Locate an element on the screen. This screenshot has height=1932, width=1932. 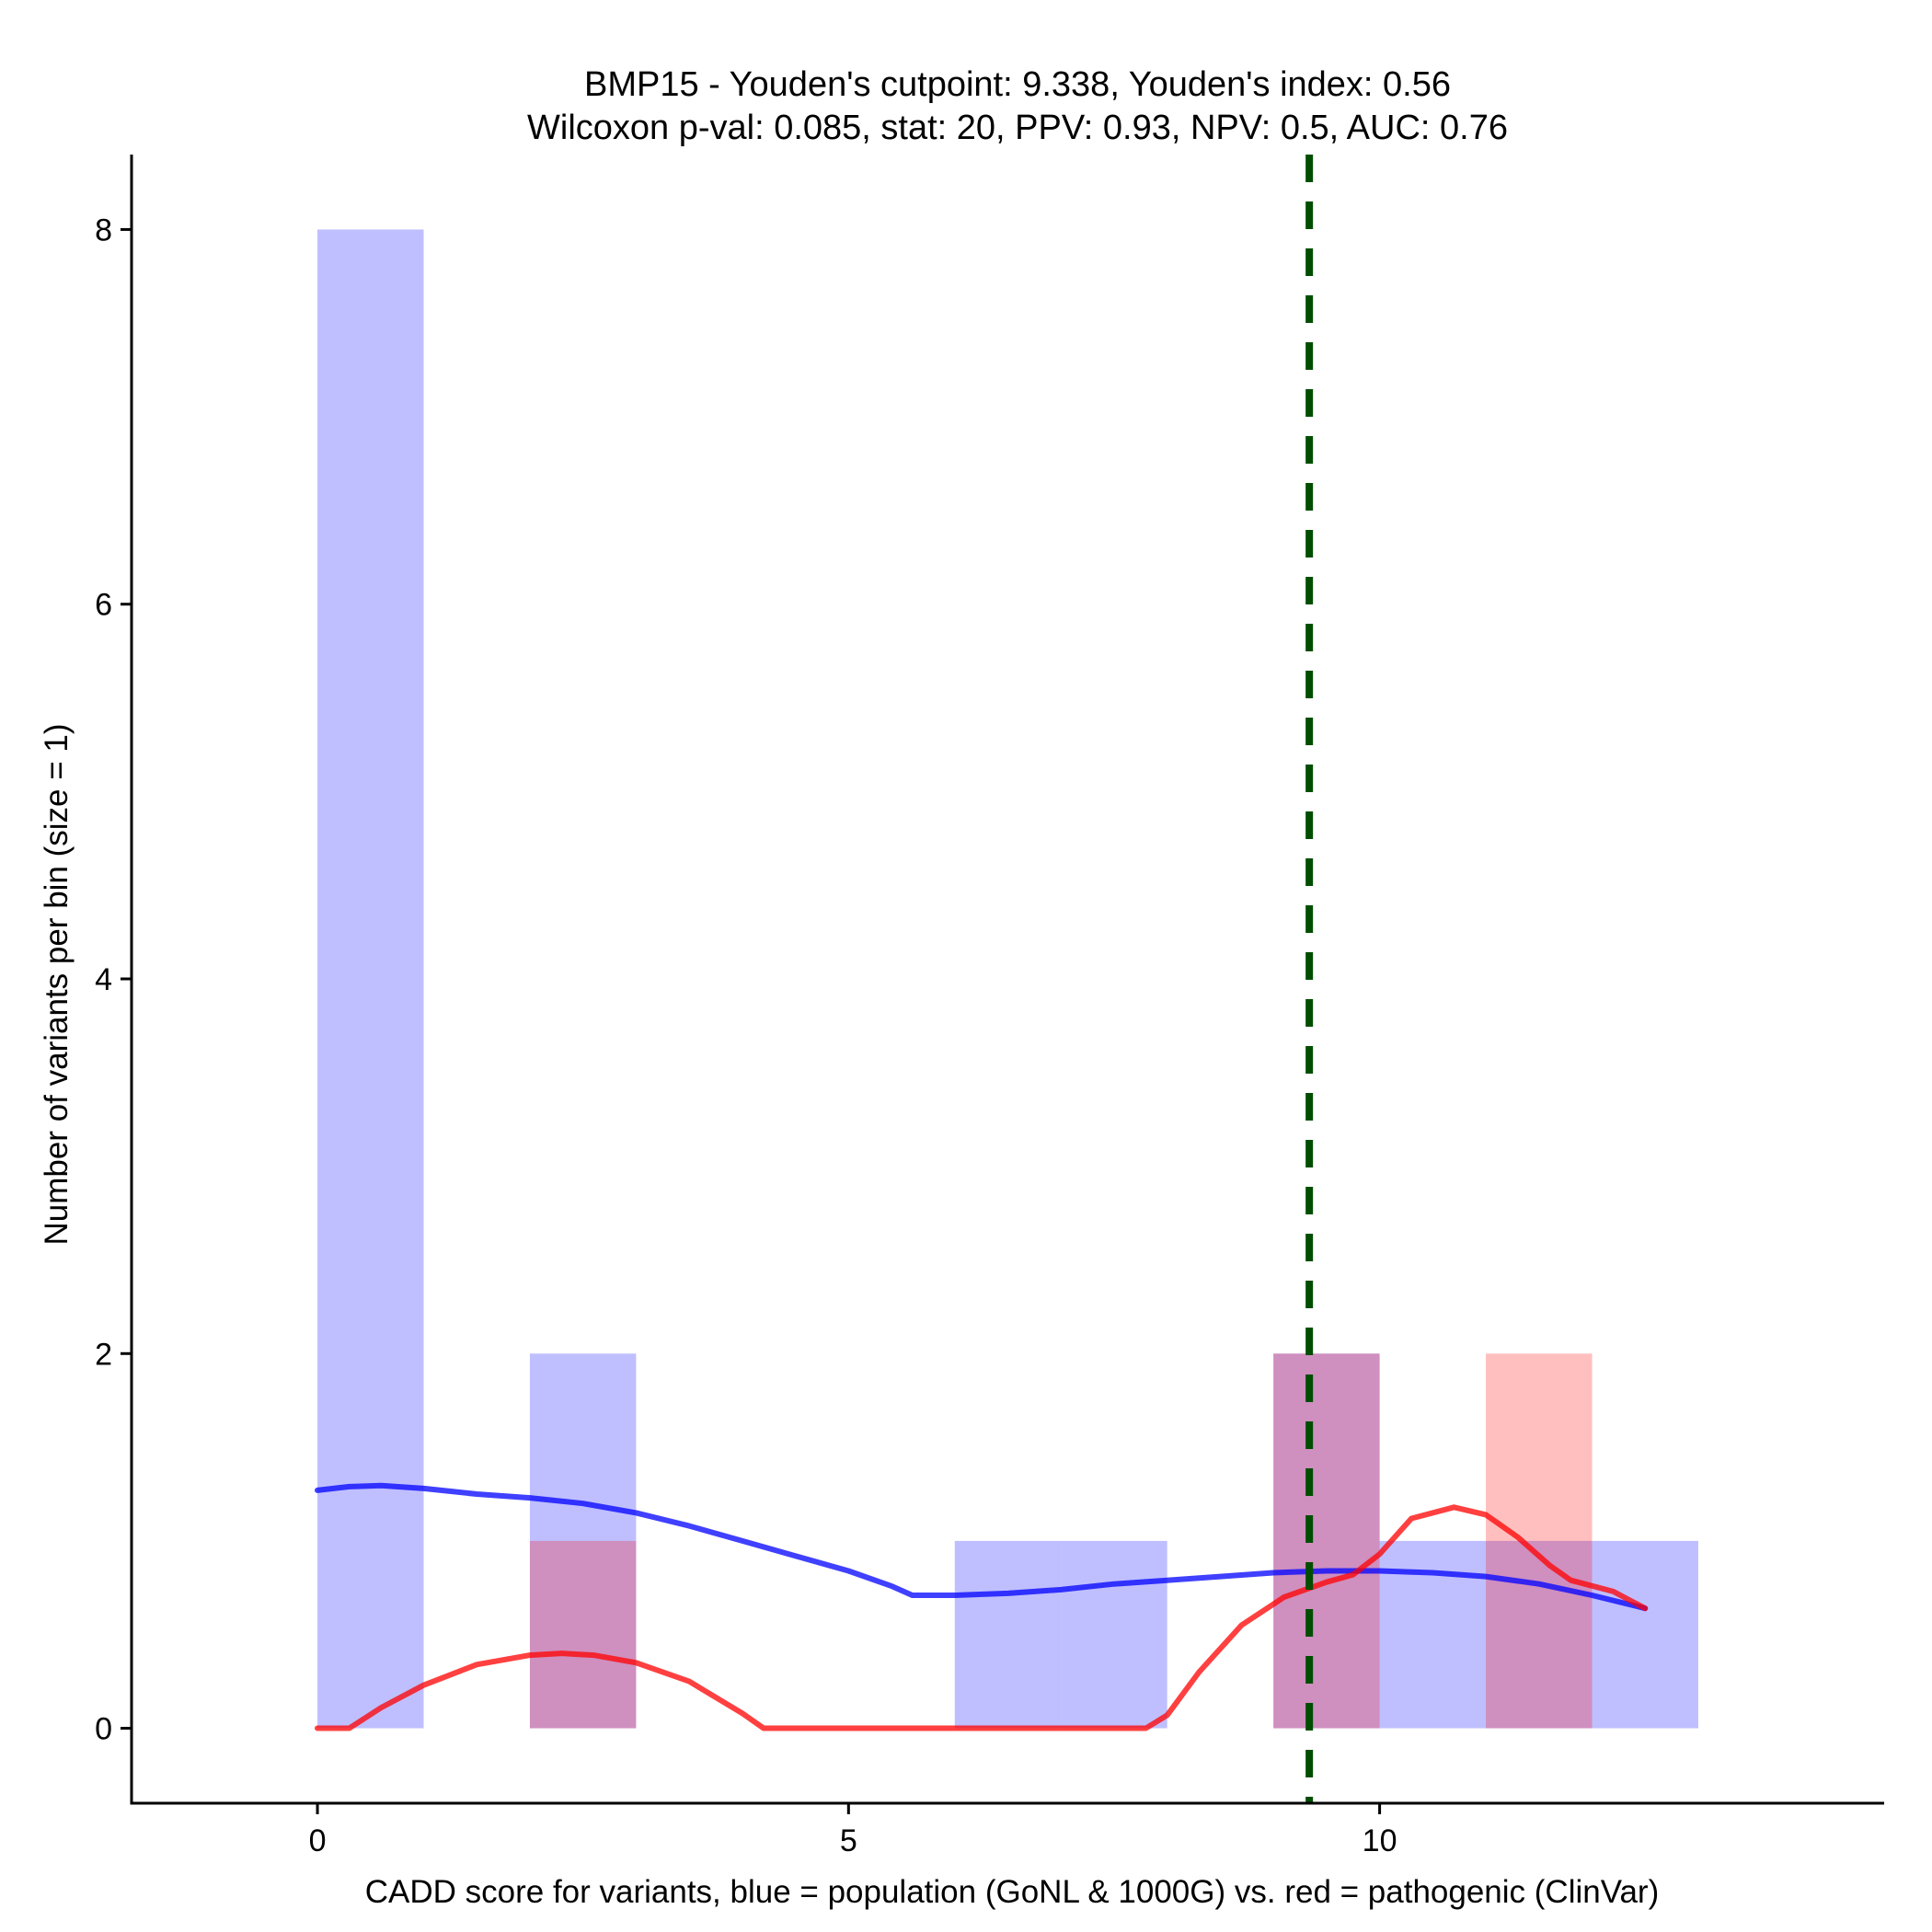
y-tick-label: 2 is located at coordinates (103, 1354).